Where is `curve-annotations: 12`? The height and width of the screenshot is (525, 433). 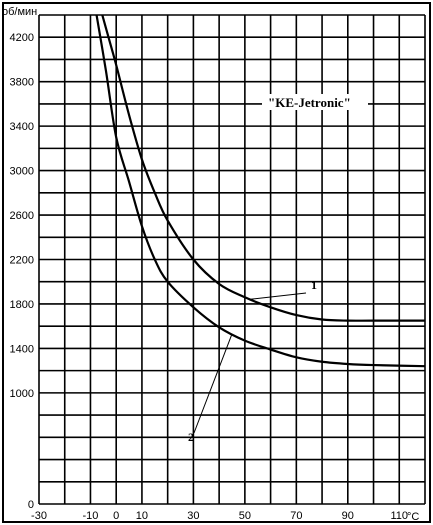 curve-annotations: 12 is located at coordinates (252, 361).